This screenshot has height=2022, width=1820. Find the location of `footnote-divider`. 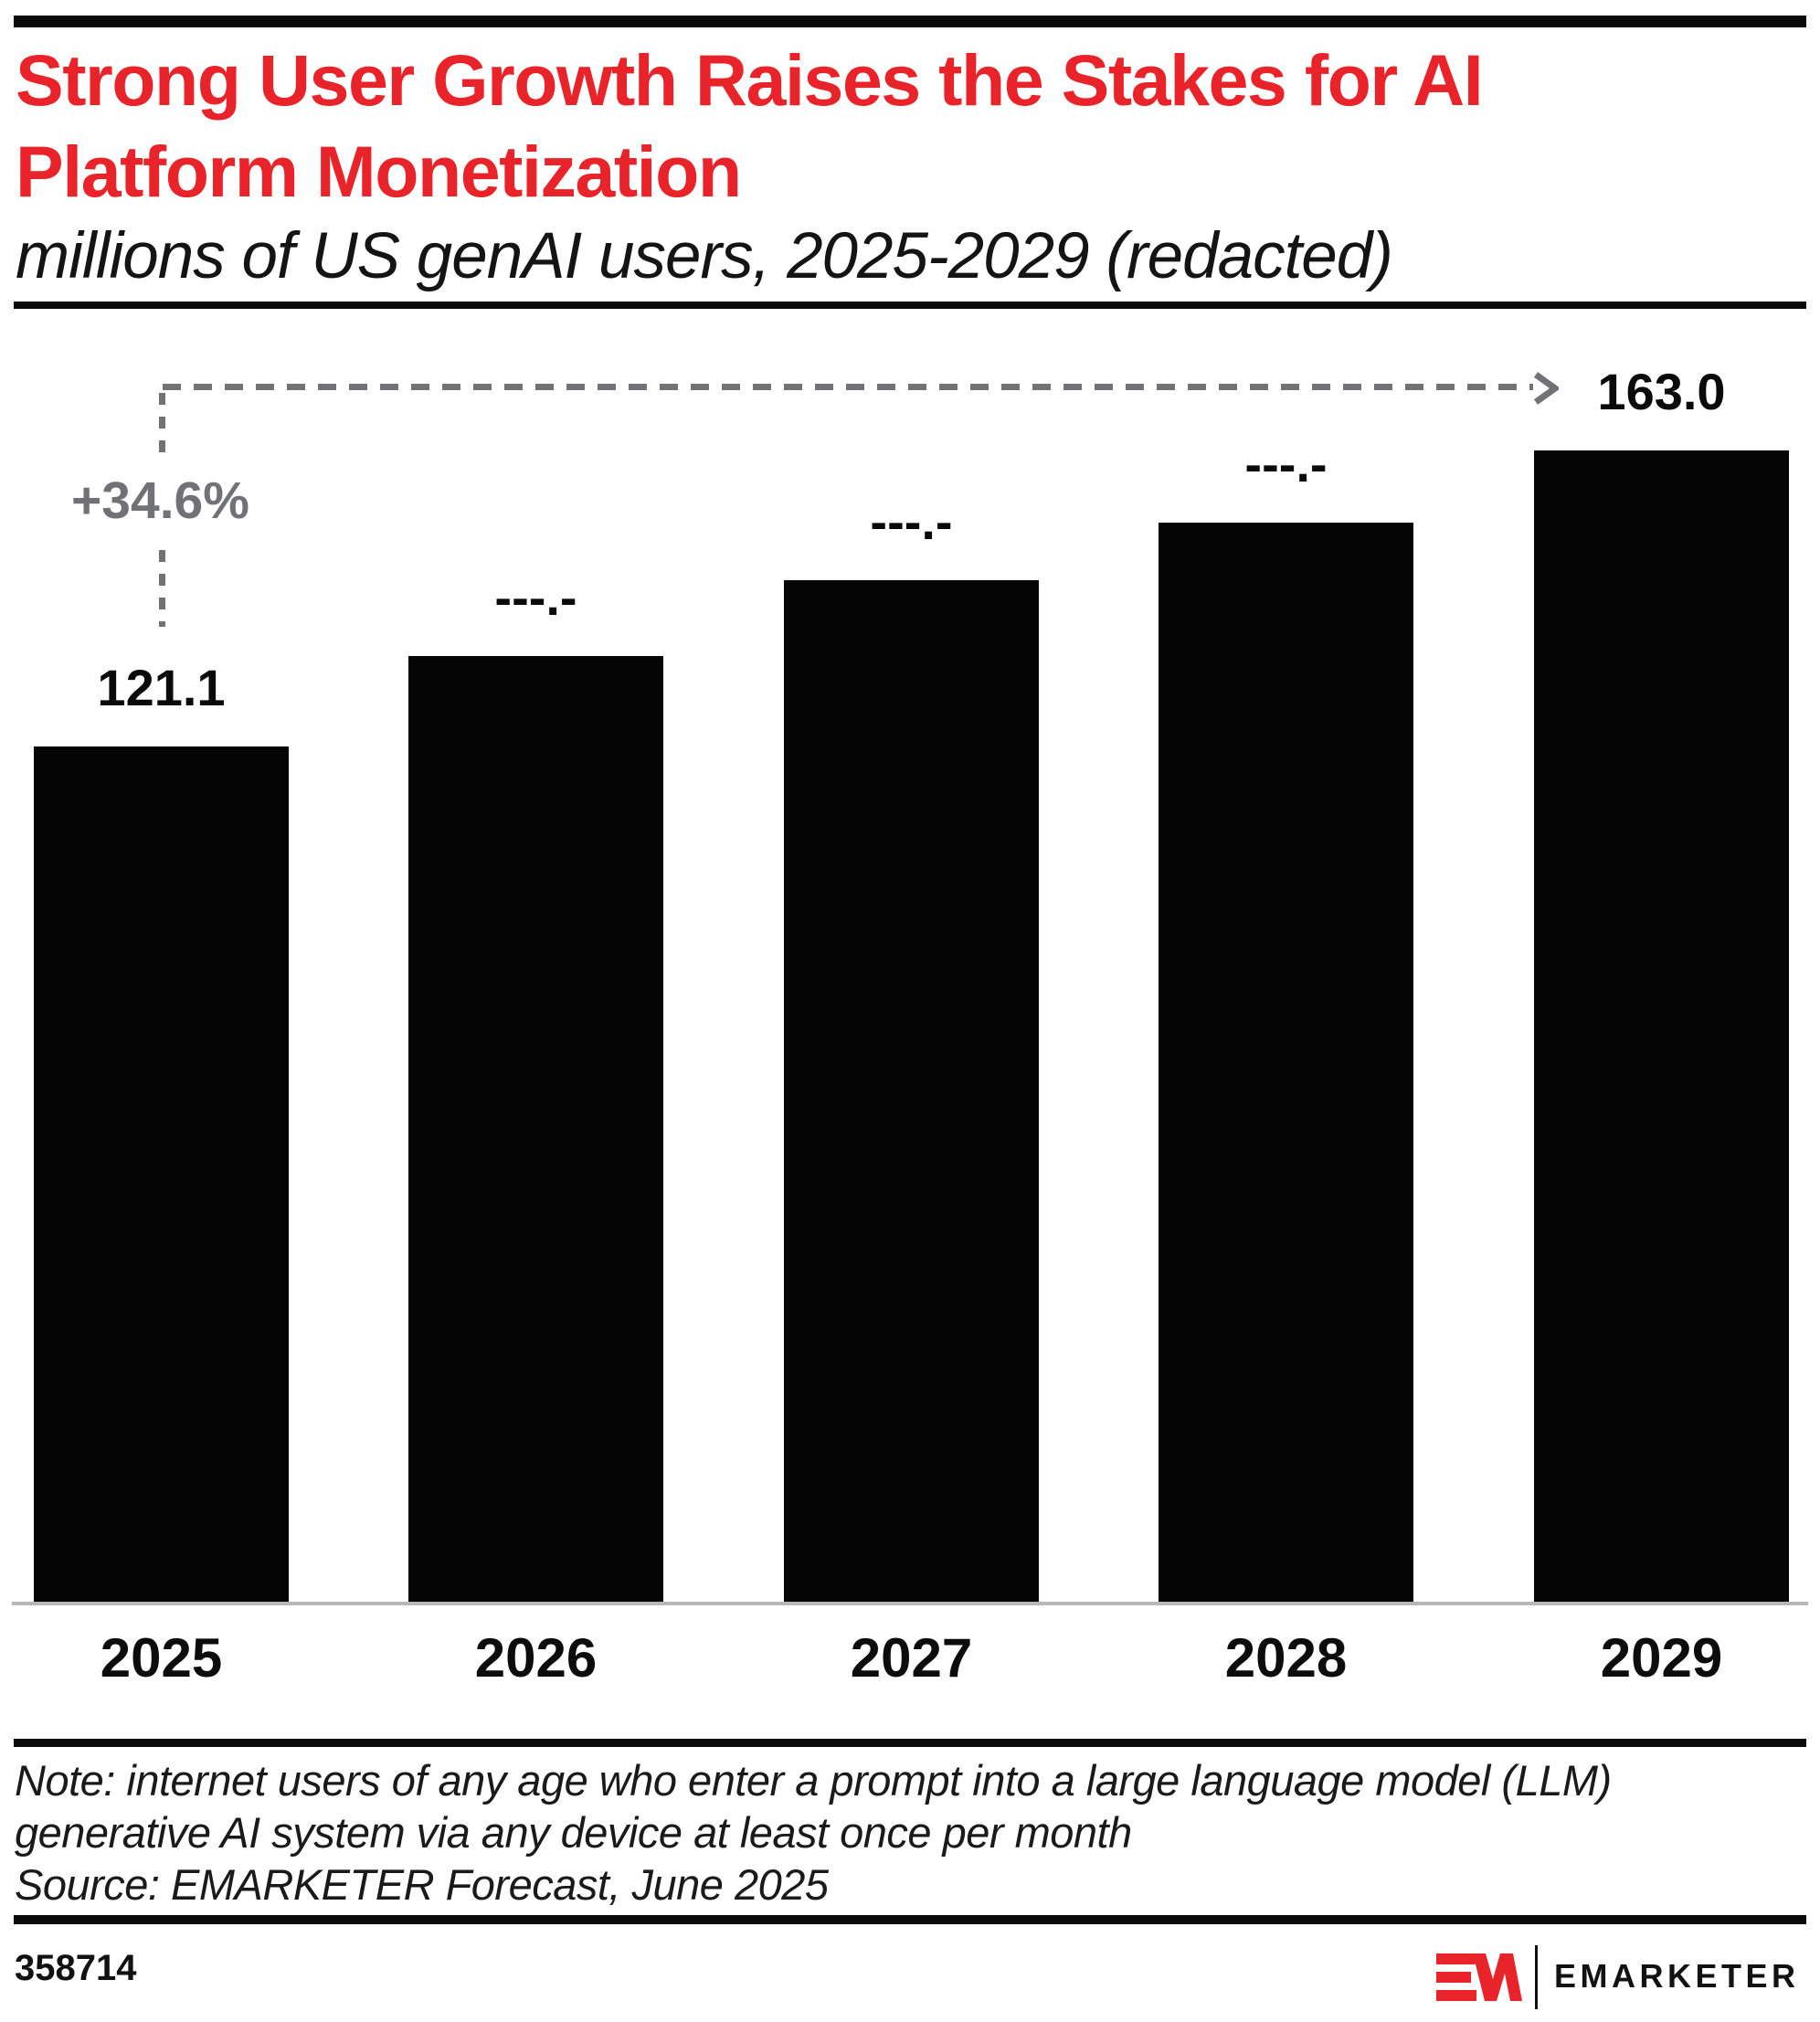

footnote-divider is located at coordinates (910, 1743).